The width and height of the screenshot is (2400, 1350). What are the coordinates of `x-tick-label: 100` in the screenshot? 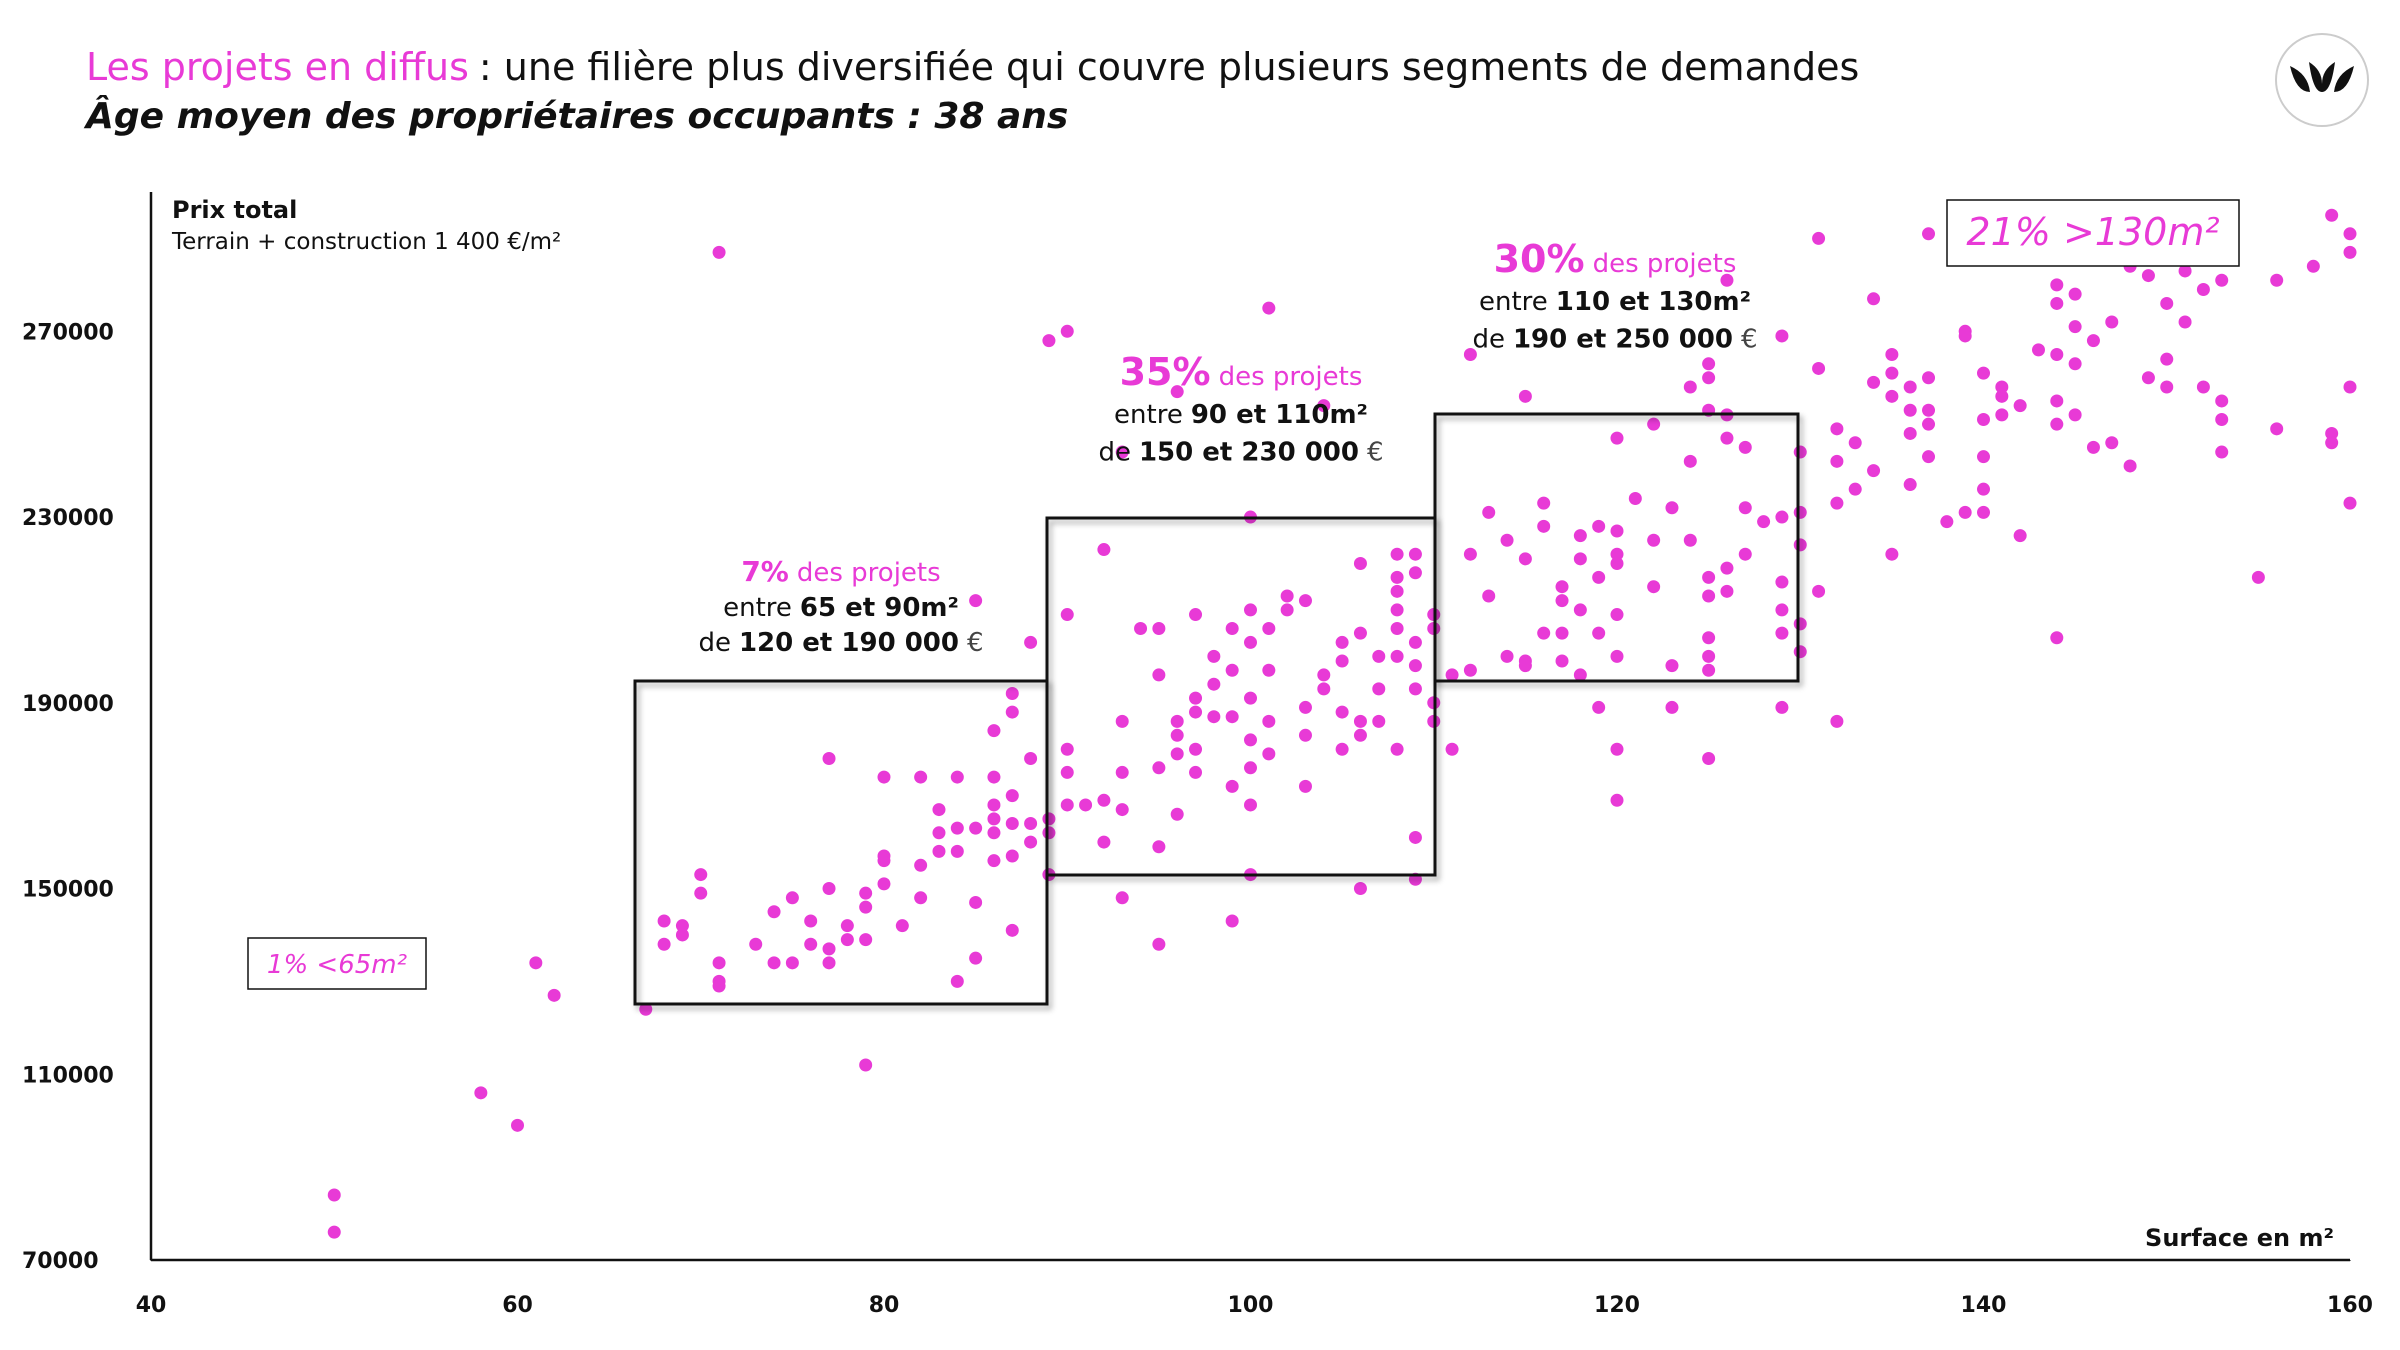 It's located at (1251, 1305).